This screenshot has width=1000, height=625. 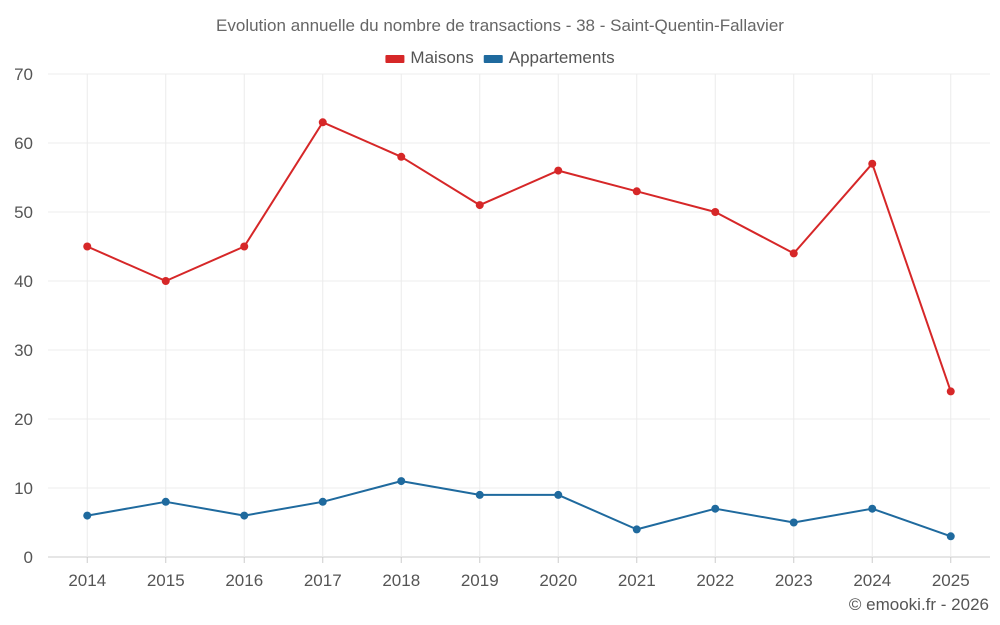 I want to click on y-tick-label: 30, so click(x=23, y=350).